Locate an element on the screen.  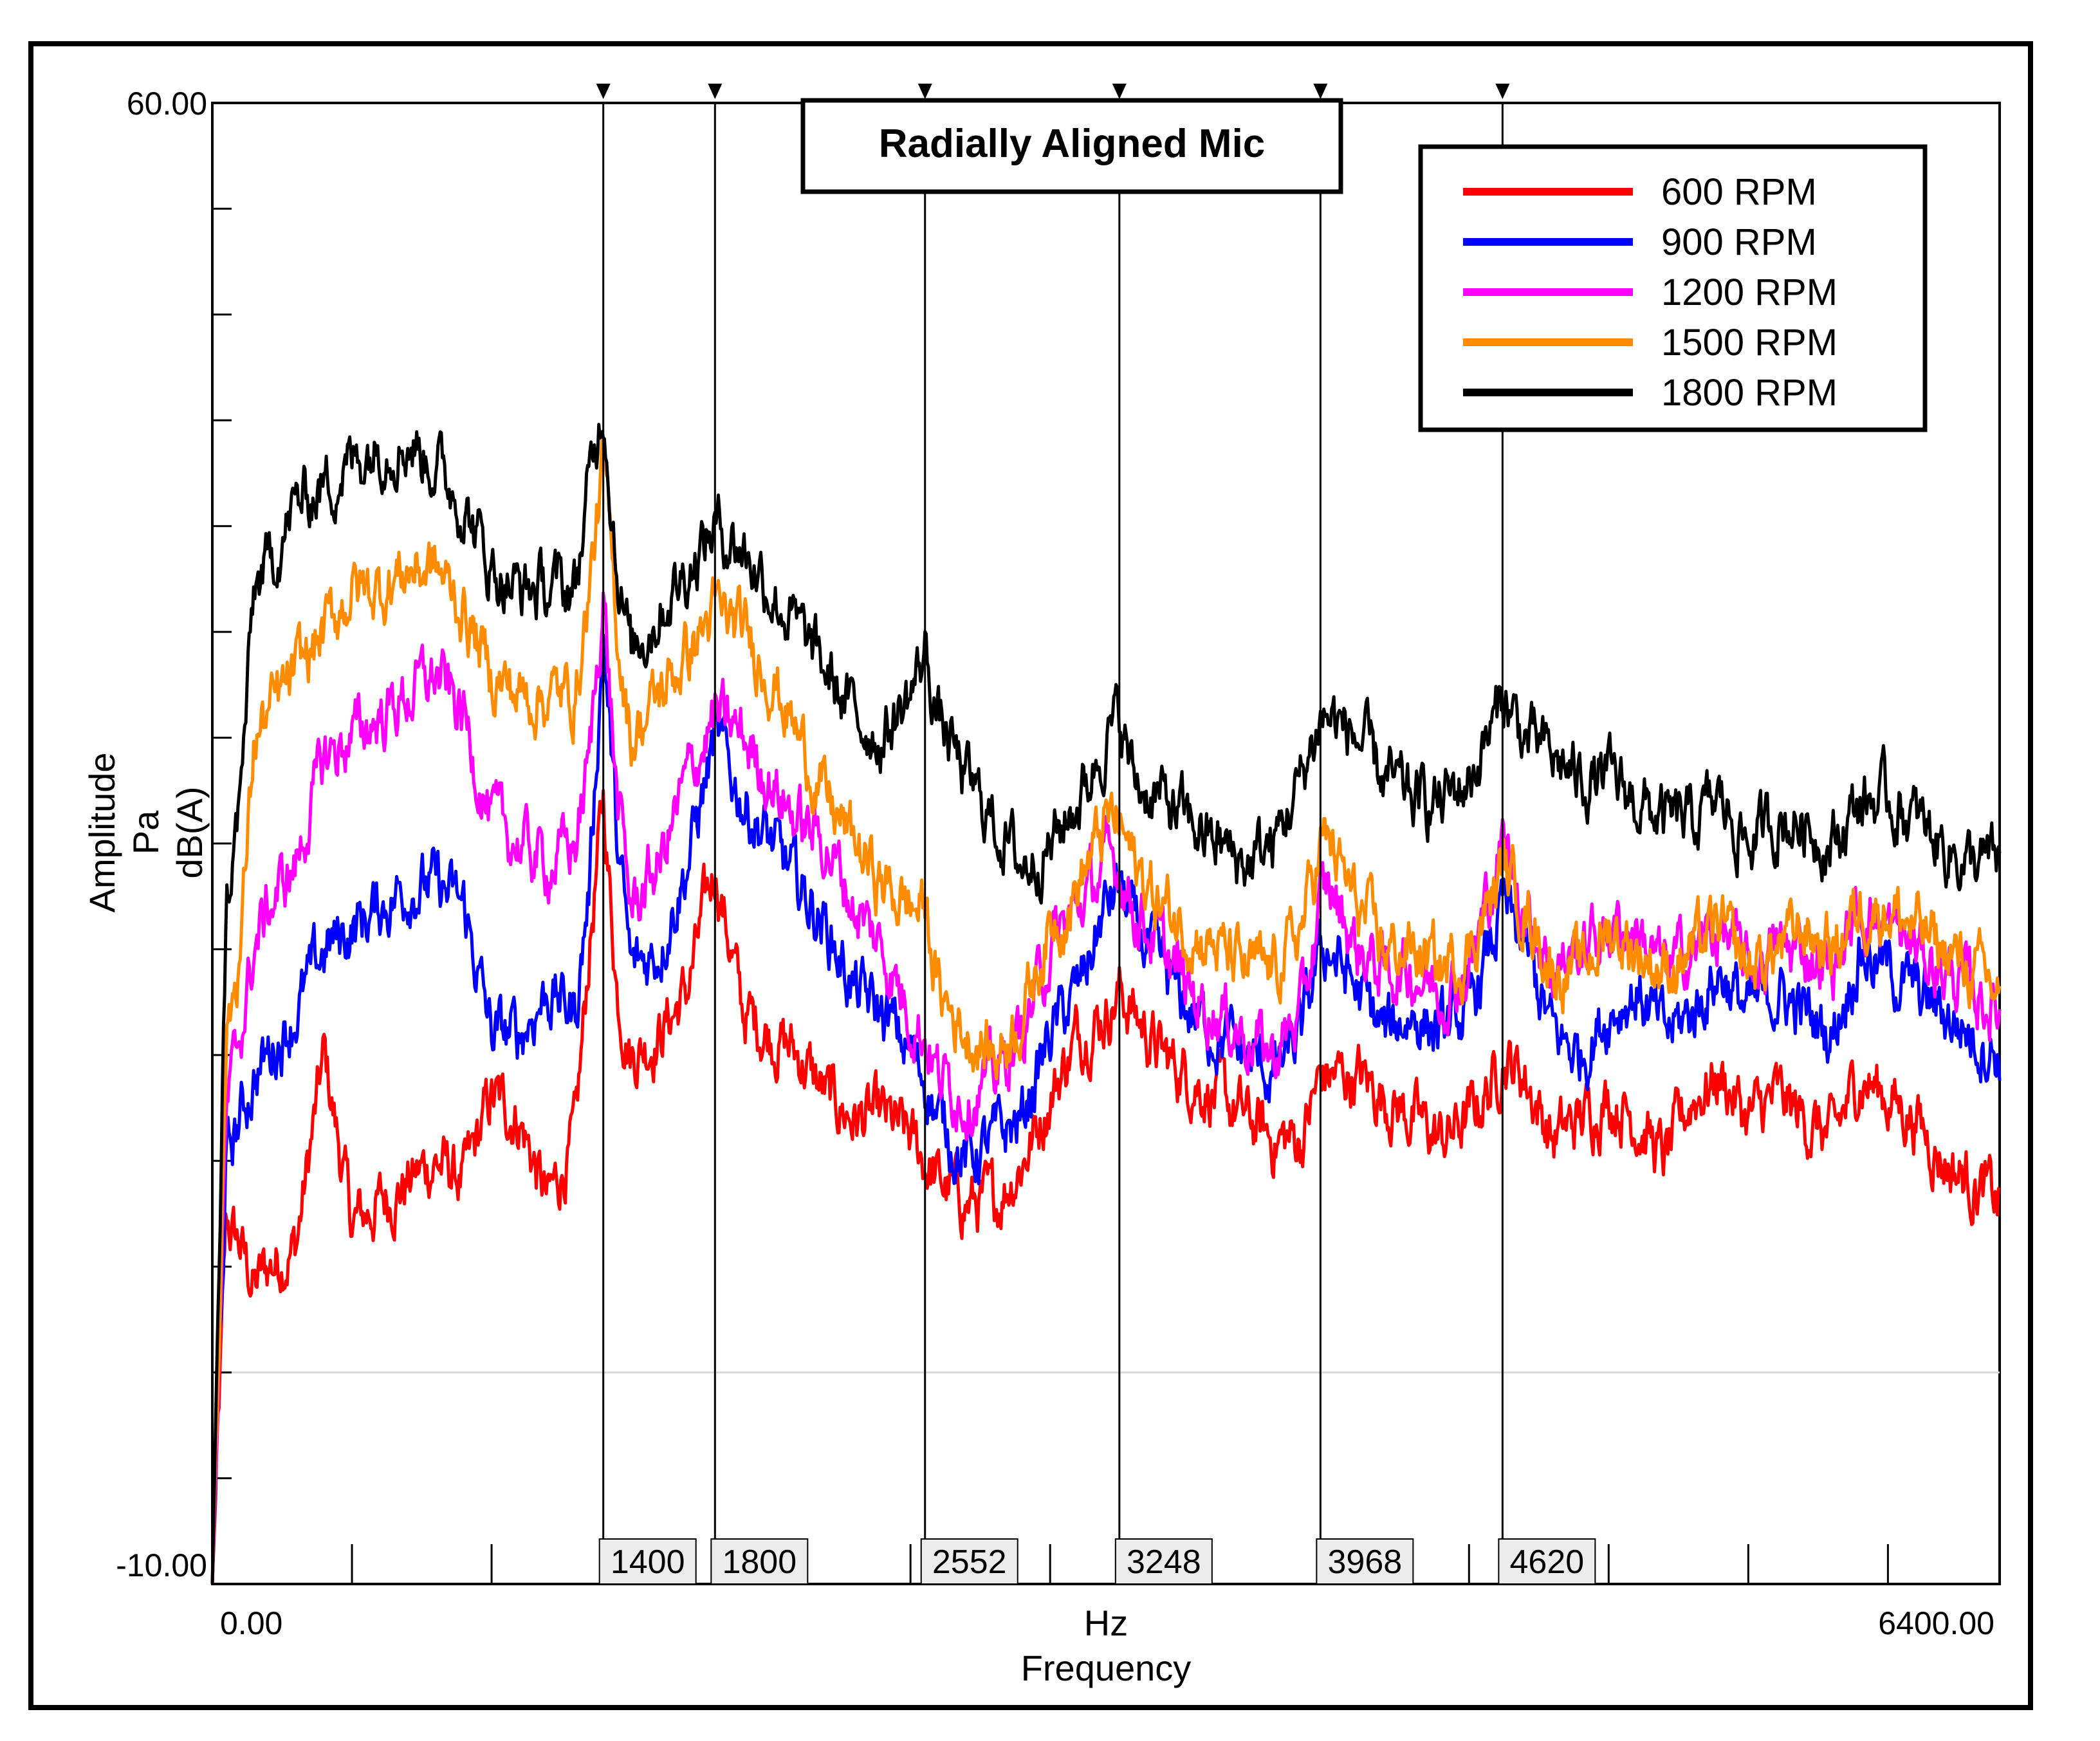
y-axis-title-amplitude: Amplitude is located at coordinates (102, 832).